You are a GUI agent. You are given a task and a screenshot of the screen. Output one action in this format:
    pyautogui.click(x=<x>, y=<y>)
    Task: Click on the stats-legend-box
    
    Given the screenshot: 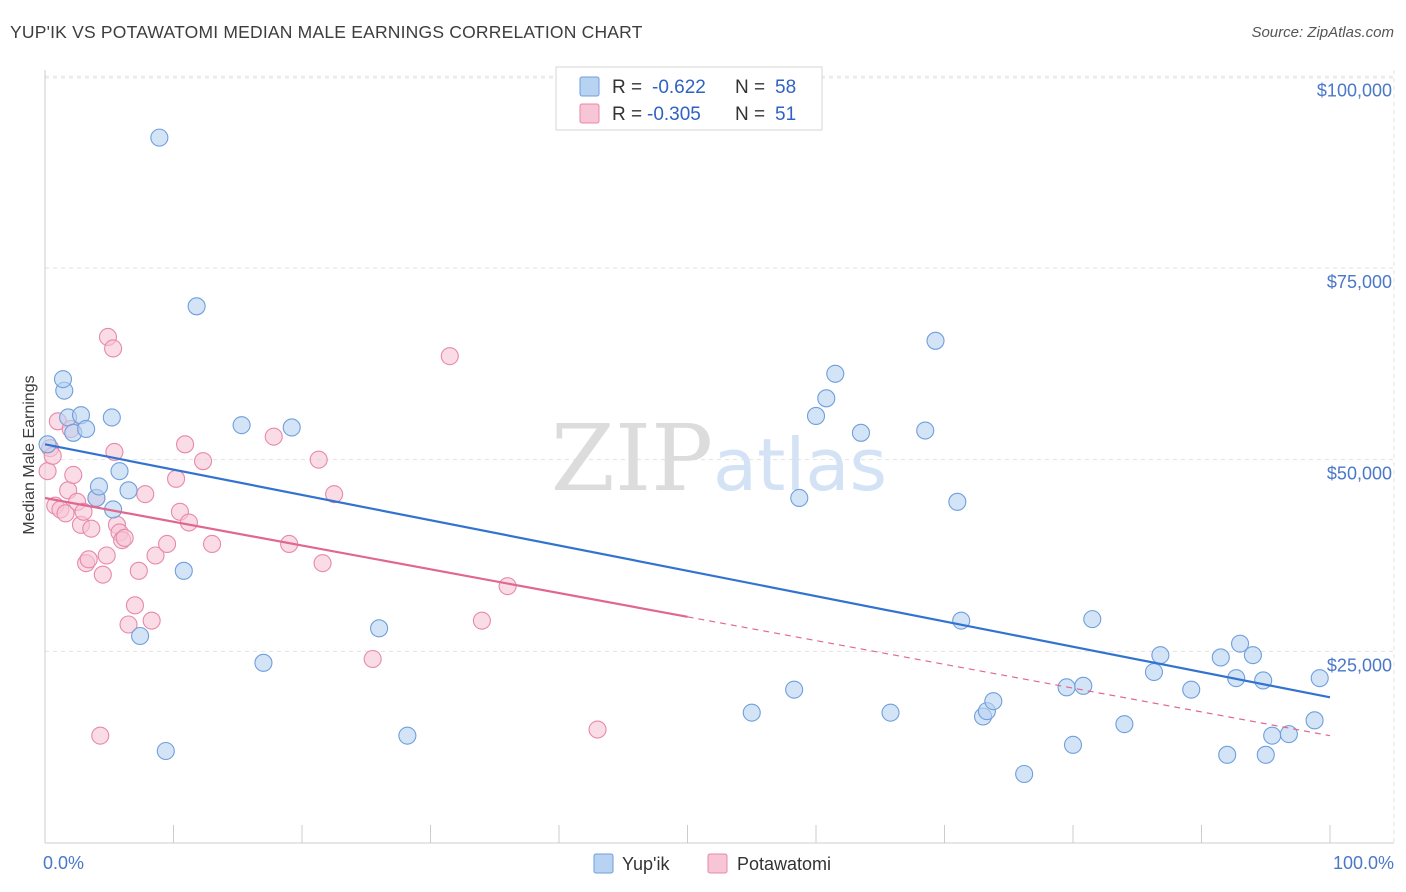 What is the action you would take?
    pyautogui.click(x=689, y=98)
    